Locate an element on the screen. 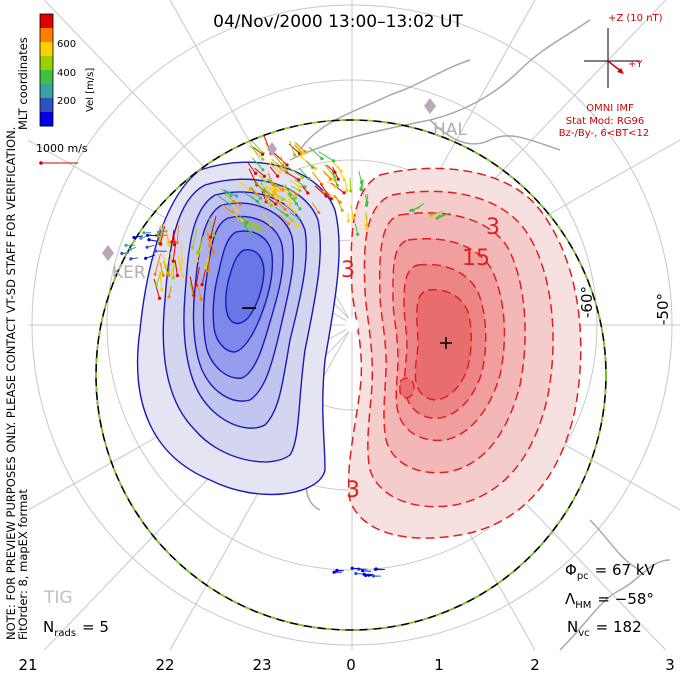 The image size is (680, 674). vector-count: Nvc = 182 is located at coordinates (604, 628).